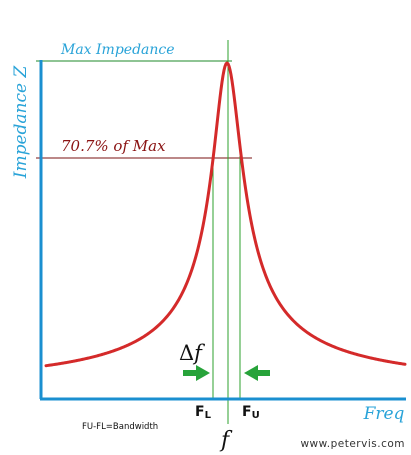  I want to click on fu-label: FU, so click(251, 412).